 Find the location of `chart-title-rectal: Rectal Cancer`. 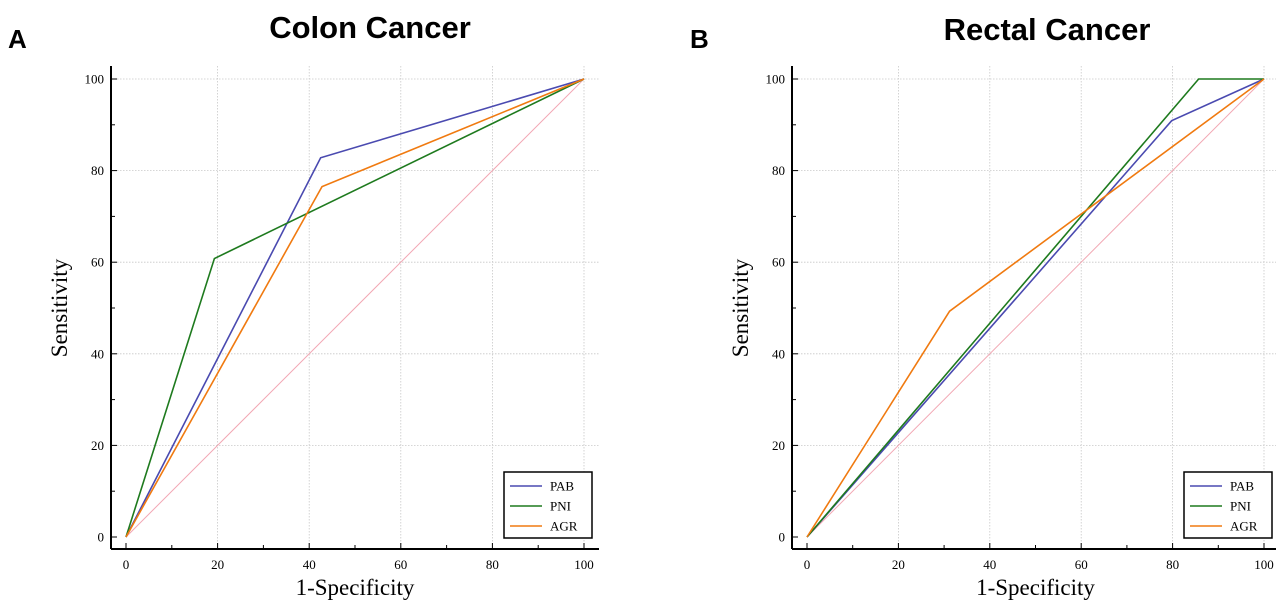

chart-title-rectal: Rectal Cancer is located at coordinates (1047, 29).